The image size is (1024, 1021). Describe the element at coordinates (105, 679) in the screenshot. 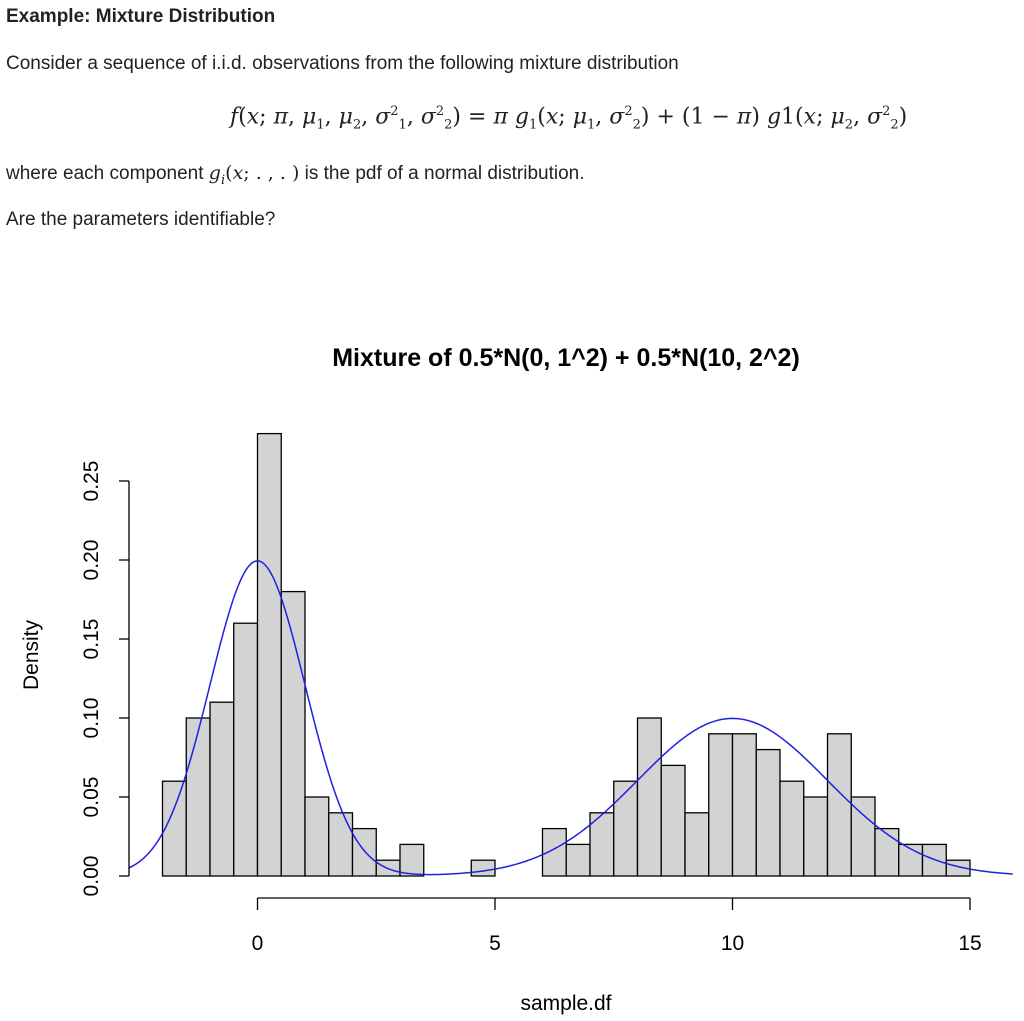

I see `y-axis: 0.00 0.05 0.10 0.15 0.20 0.25` at that location.